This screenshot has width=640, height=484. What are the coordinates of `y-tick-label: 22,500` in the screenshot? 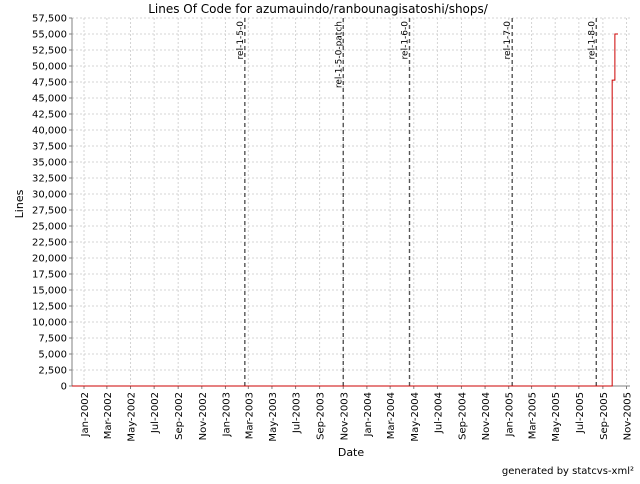 It's located at (49, 243).